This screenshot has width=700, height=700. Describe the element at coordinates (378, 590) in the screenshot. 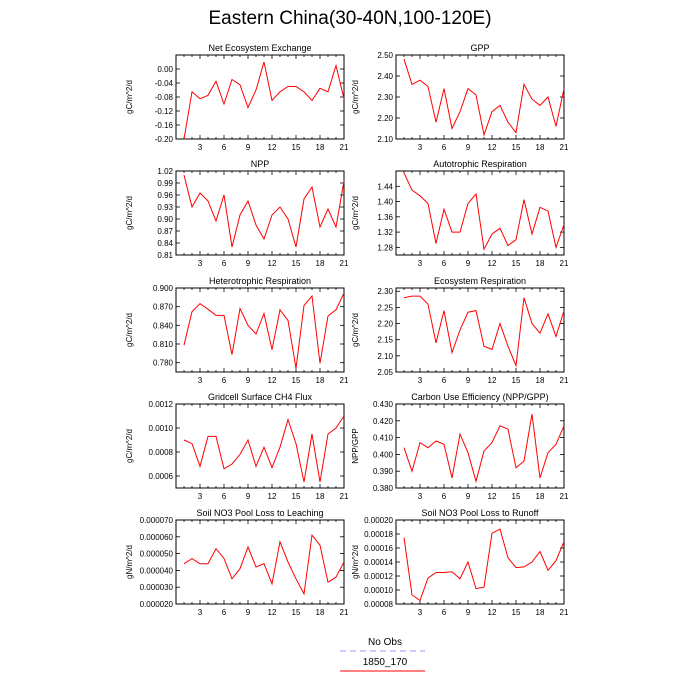

I see `y-tick-label: 0.00010` at that location.